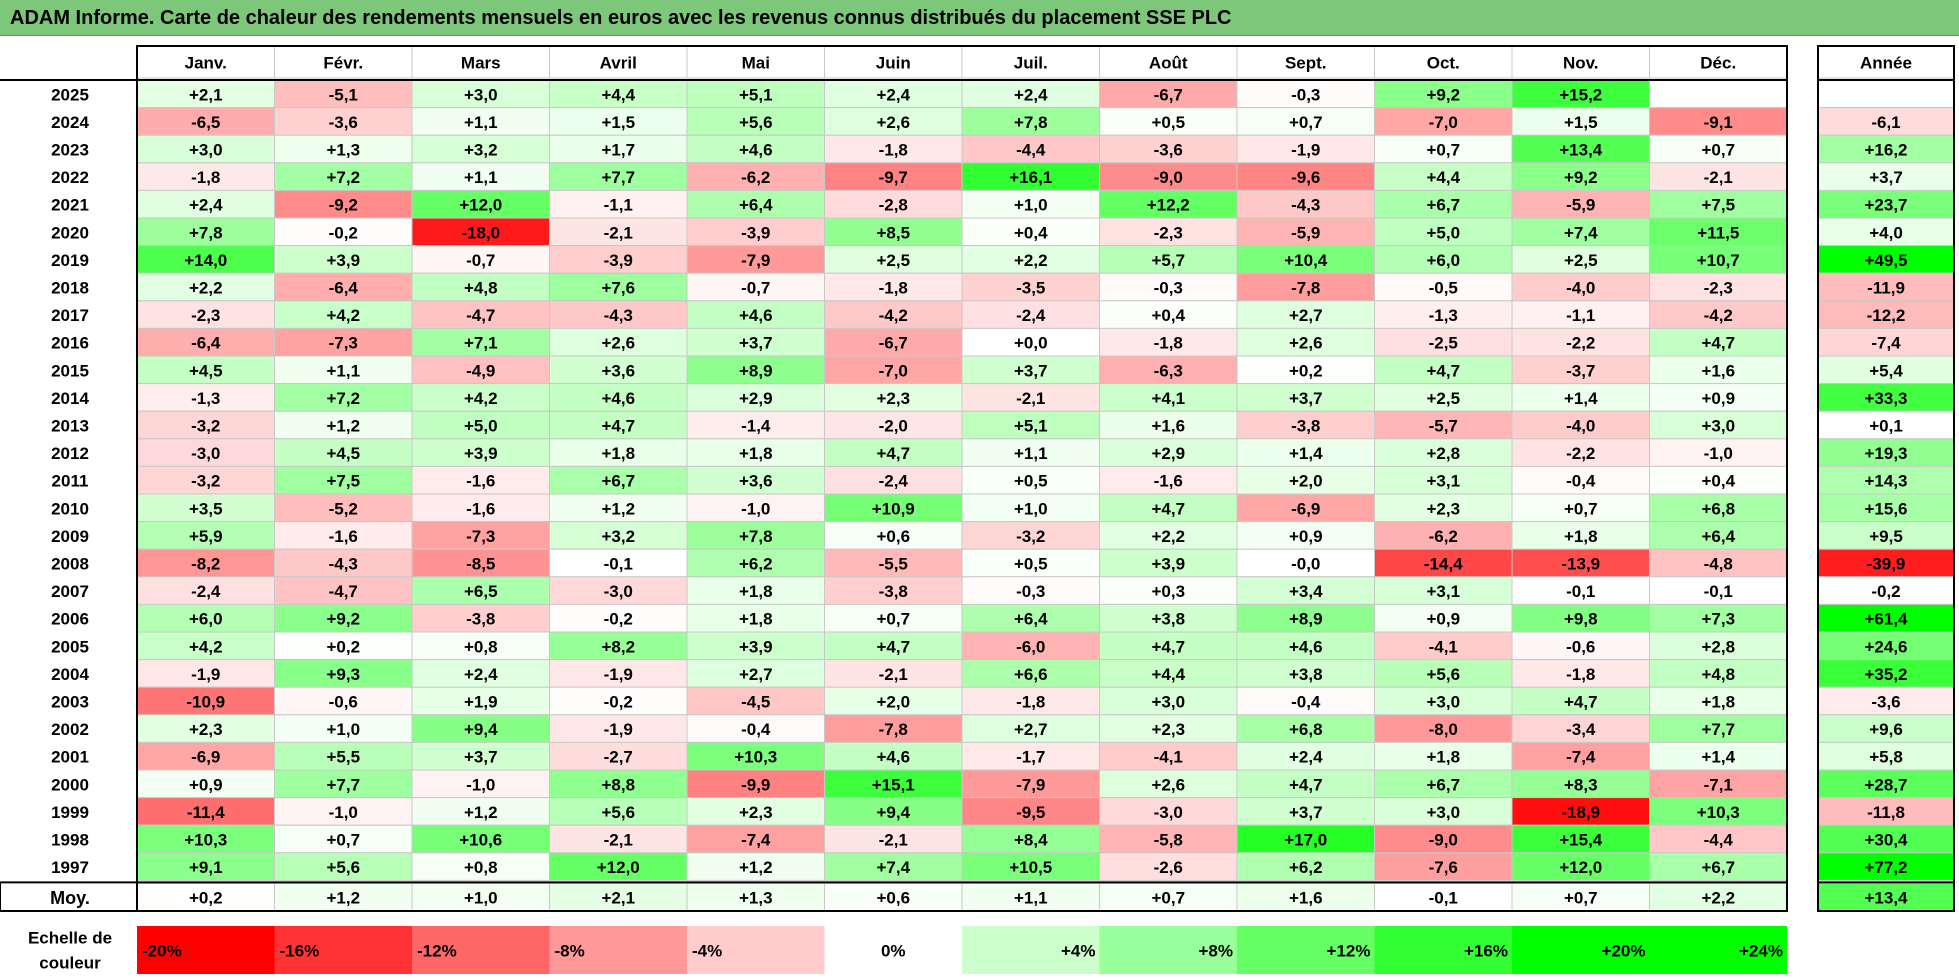 The height and width of the screenshot is (978, 1959). I want to click on heatmap-cell-value: +0,9, so click(1718, 398).